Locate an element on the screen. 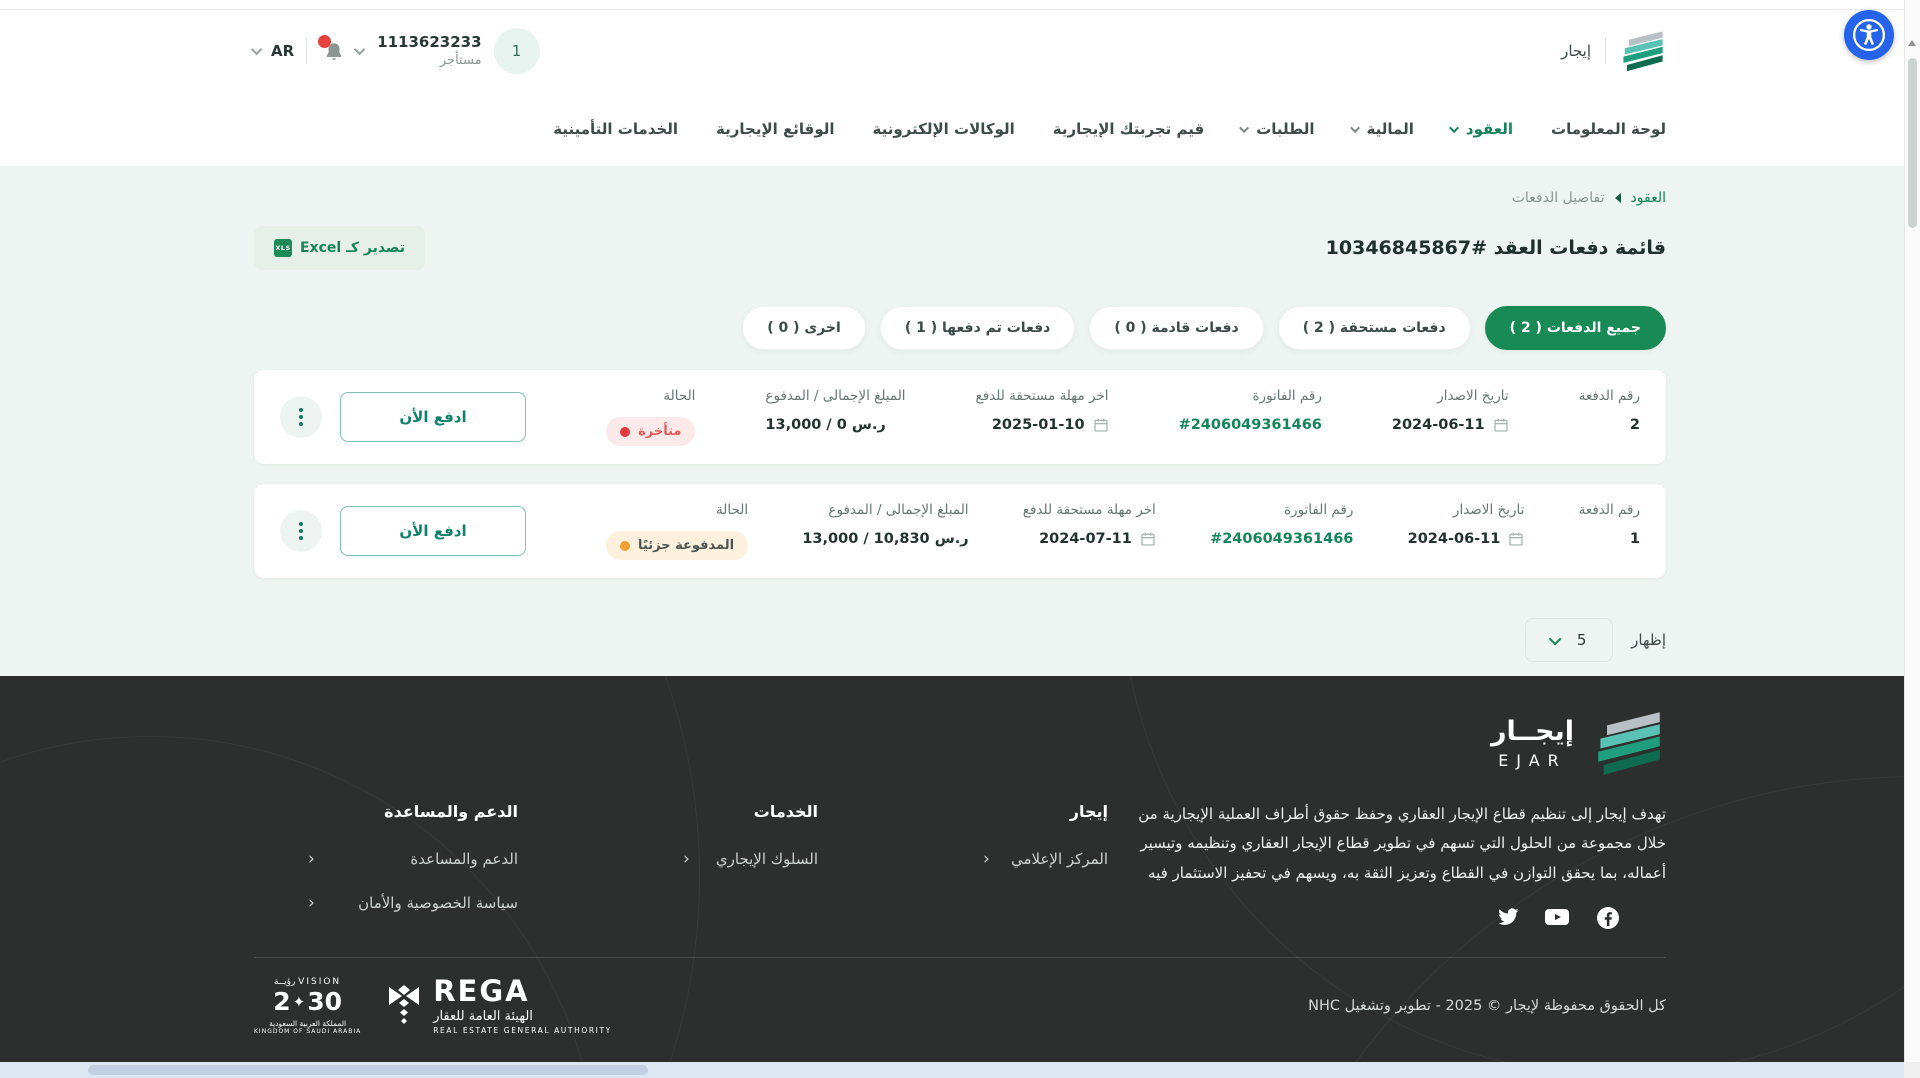 The image size is (1920, 1078). page-size-value: 5 is located at coordinates (1581, 640).